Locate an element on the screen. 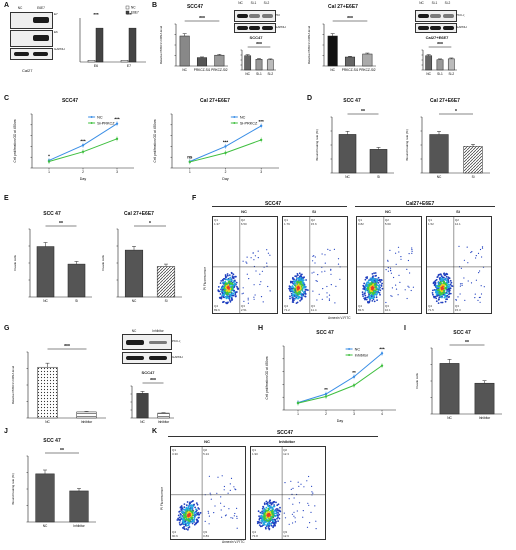 This screenshot has height=550, width=516. facs-title-f2: Cal27+E6E7 is located at coordinates (420, 204).